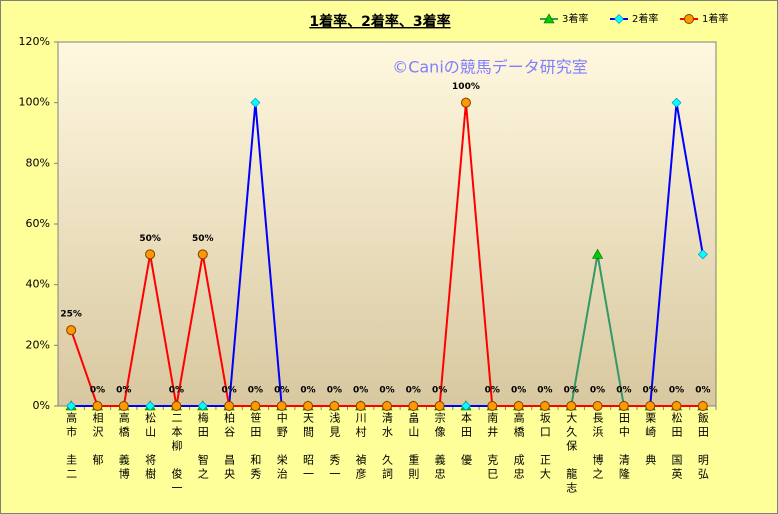 The width and height of the screenshot is (778, 514). What do you see at coordinates (413, 425) in the screenshot?
I see `x-tick-label: 畠山` at bounding box center [413, 425].